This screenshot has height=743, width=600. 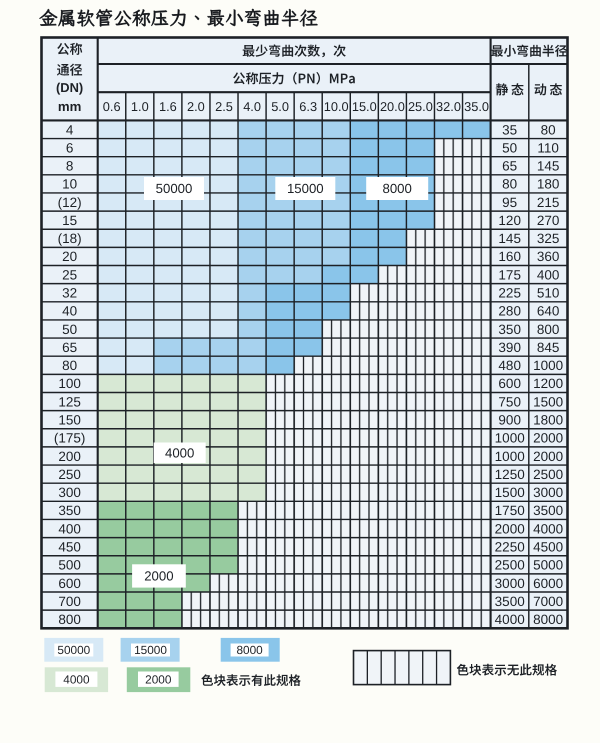 What do you see at coordinates (305, 188) in the screenshot?
I see `svg-text: 15000` at bounding box center [305, 188].